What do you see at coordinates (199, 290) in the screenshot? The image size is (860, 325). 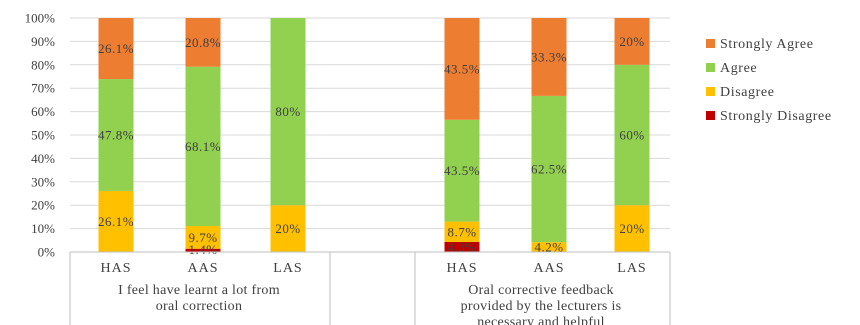 I see `group-label: I feel have learnt a lot from` at bounding box center [199, 290].